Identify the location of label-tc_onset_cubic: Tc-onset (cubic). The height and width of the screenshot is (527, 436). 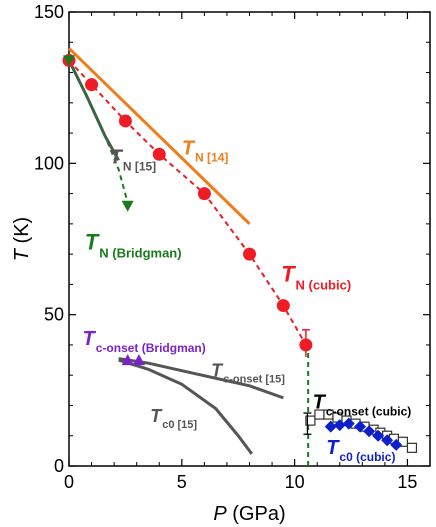
(362, 404).